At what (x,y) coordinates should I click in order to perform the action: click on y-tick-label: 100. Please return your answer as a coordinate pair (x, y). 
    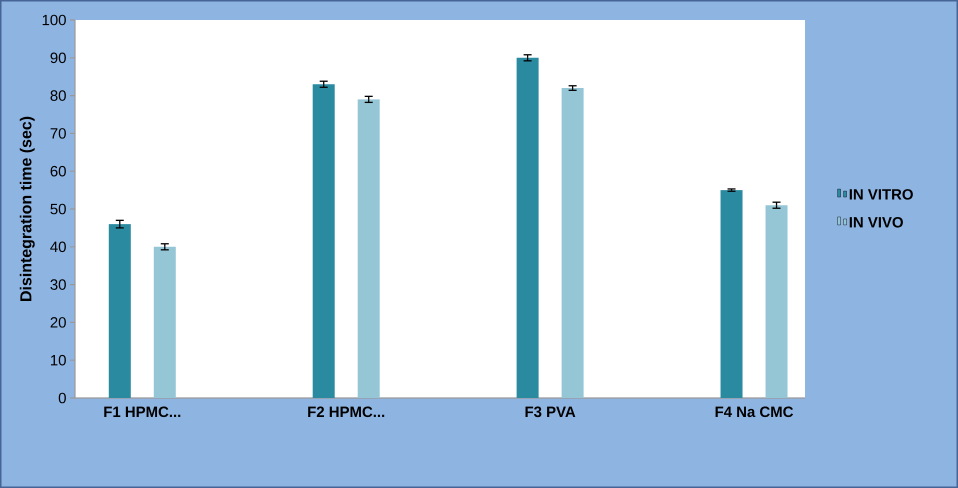
    Looking at the image, I should click on (54, 20).